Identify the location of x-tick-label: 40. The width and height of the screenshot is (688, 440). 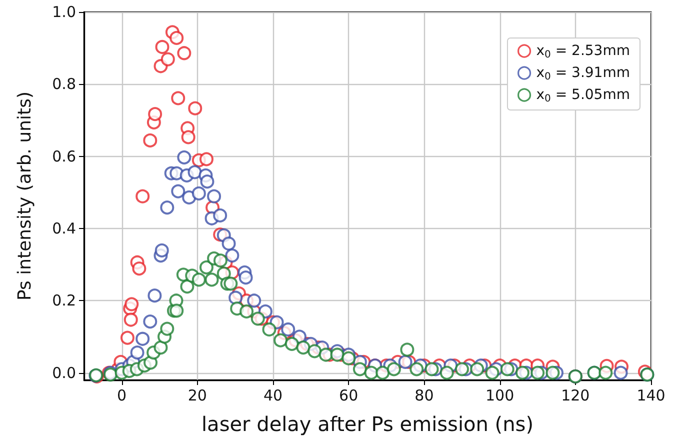
(273, 395).